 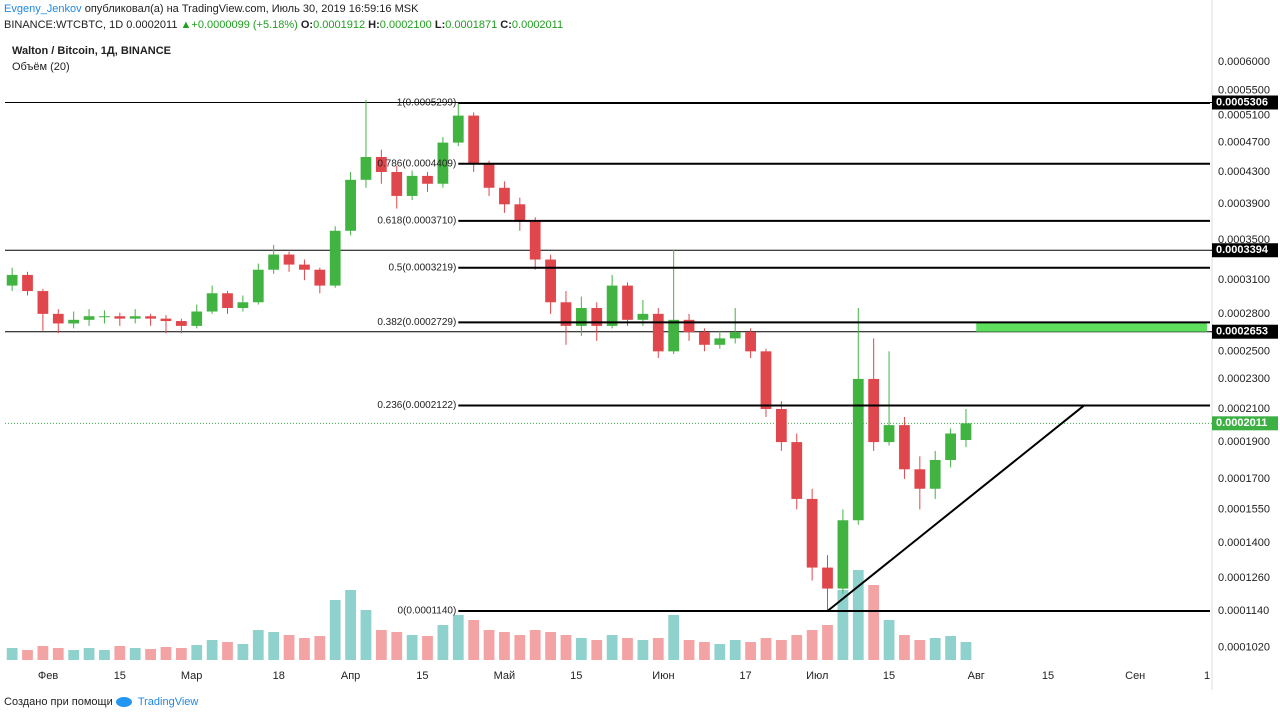 What do you see at coordinates (43, 9) in the screenshot?
I see `author: Evgeny_Jenkov` at bounding box center [43, 9].